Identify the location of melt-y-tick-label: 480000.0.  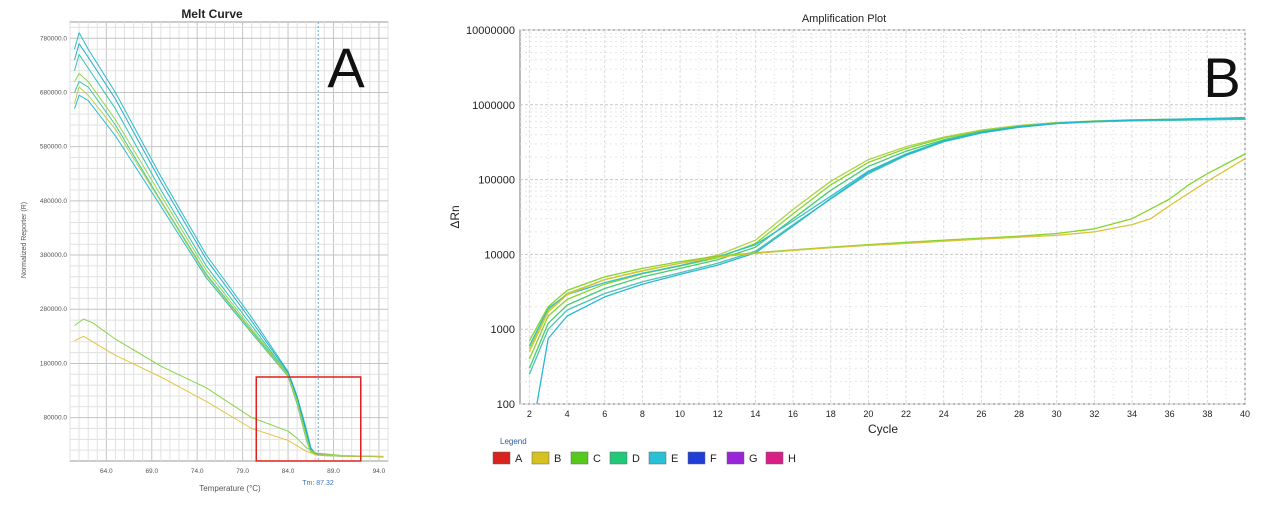
(53, 201).